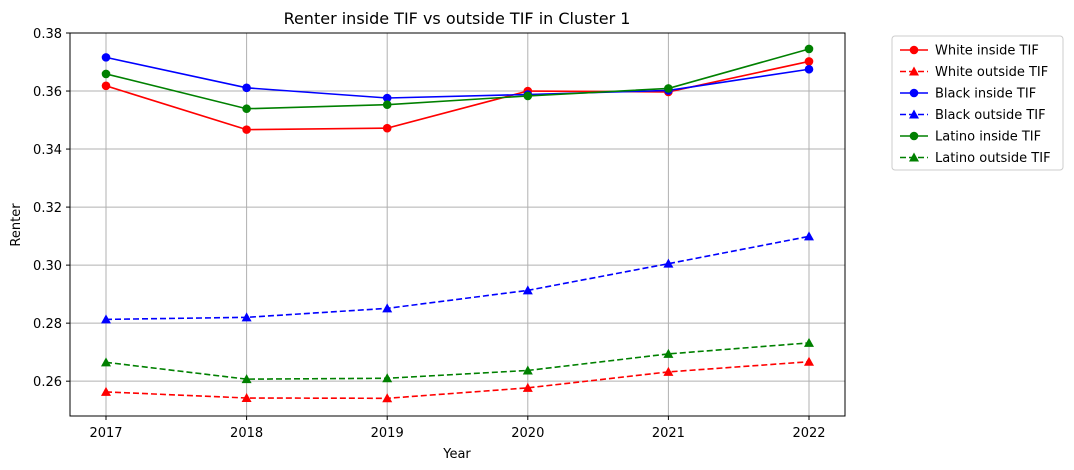 The height and width of the screenshot is (470, 1074). Describe the element at coordinates (47, 266) in the screenshot. I see `y-tick-label: 0.30` at that location.